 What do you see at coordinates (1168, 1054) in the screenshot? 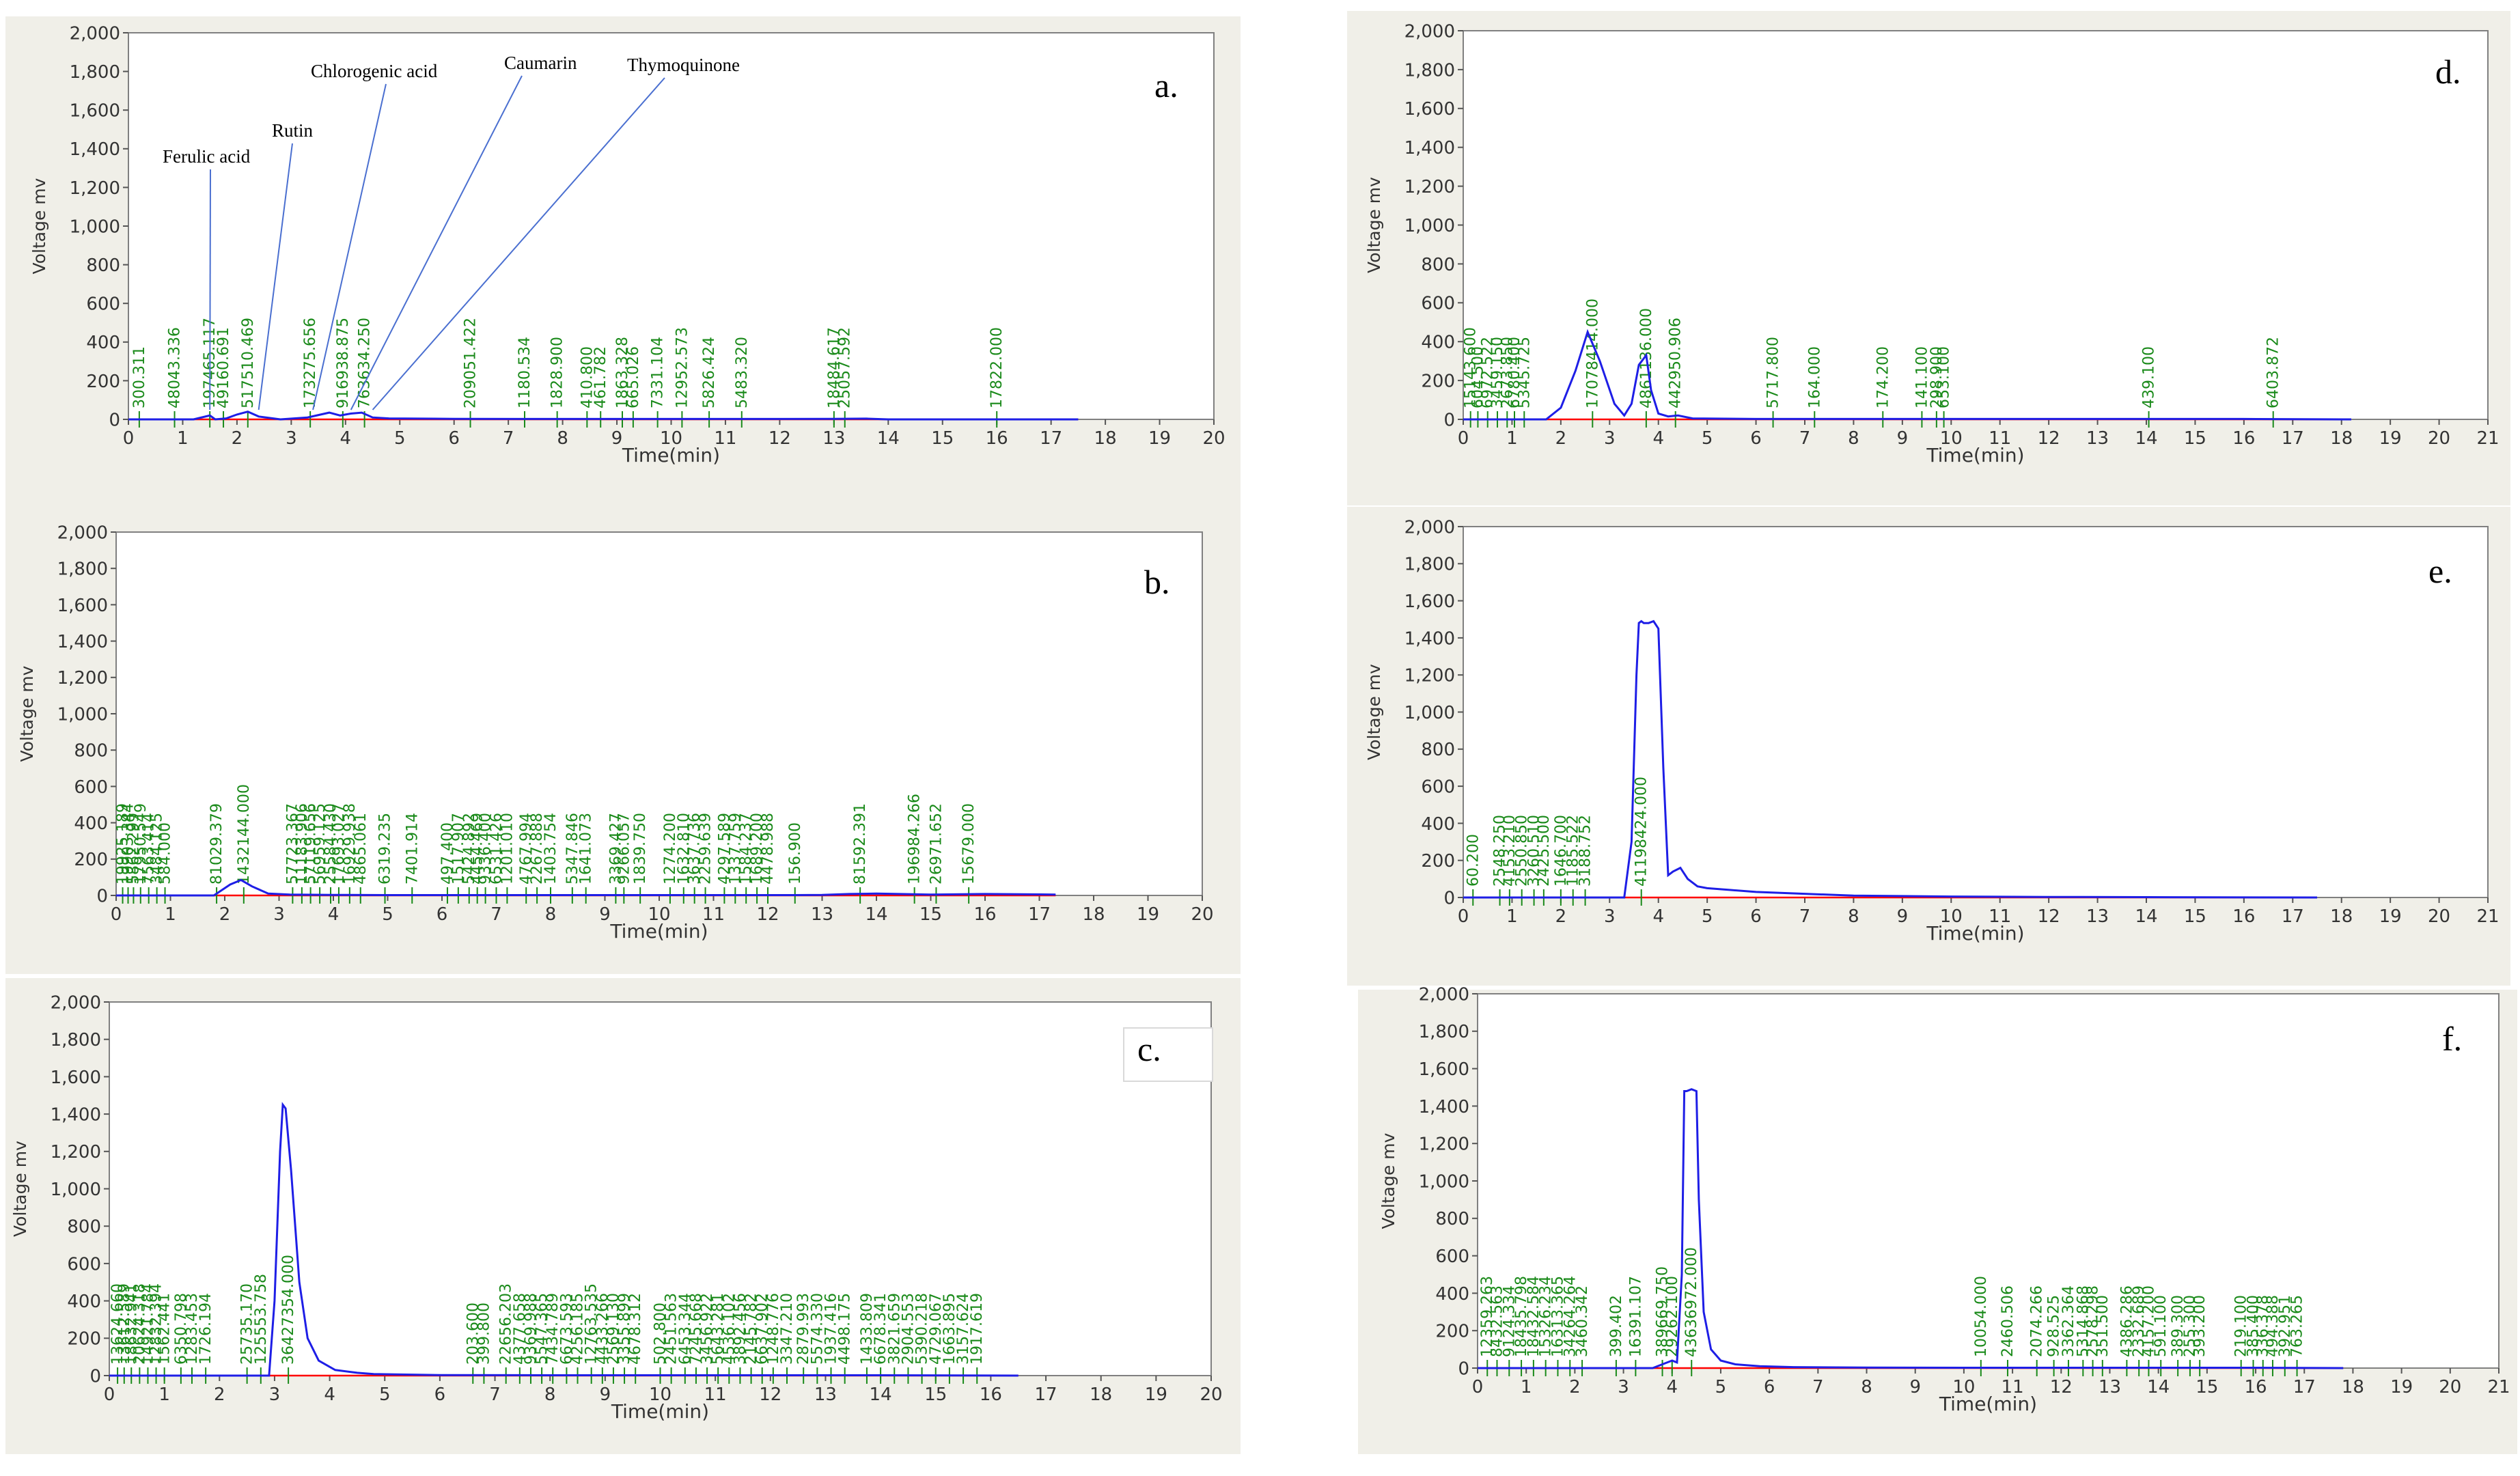
I see `panel-letter-box` at bounding box center [1168, 1054].